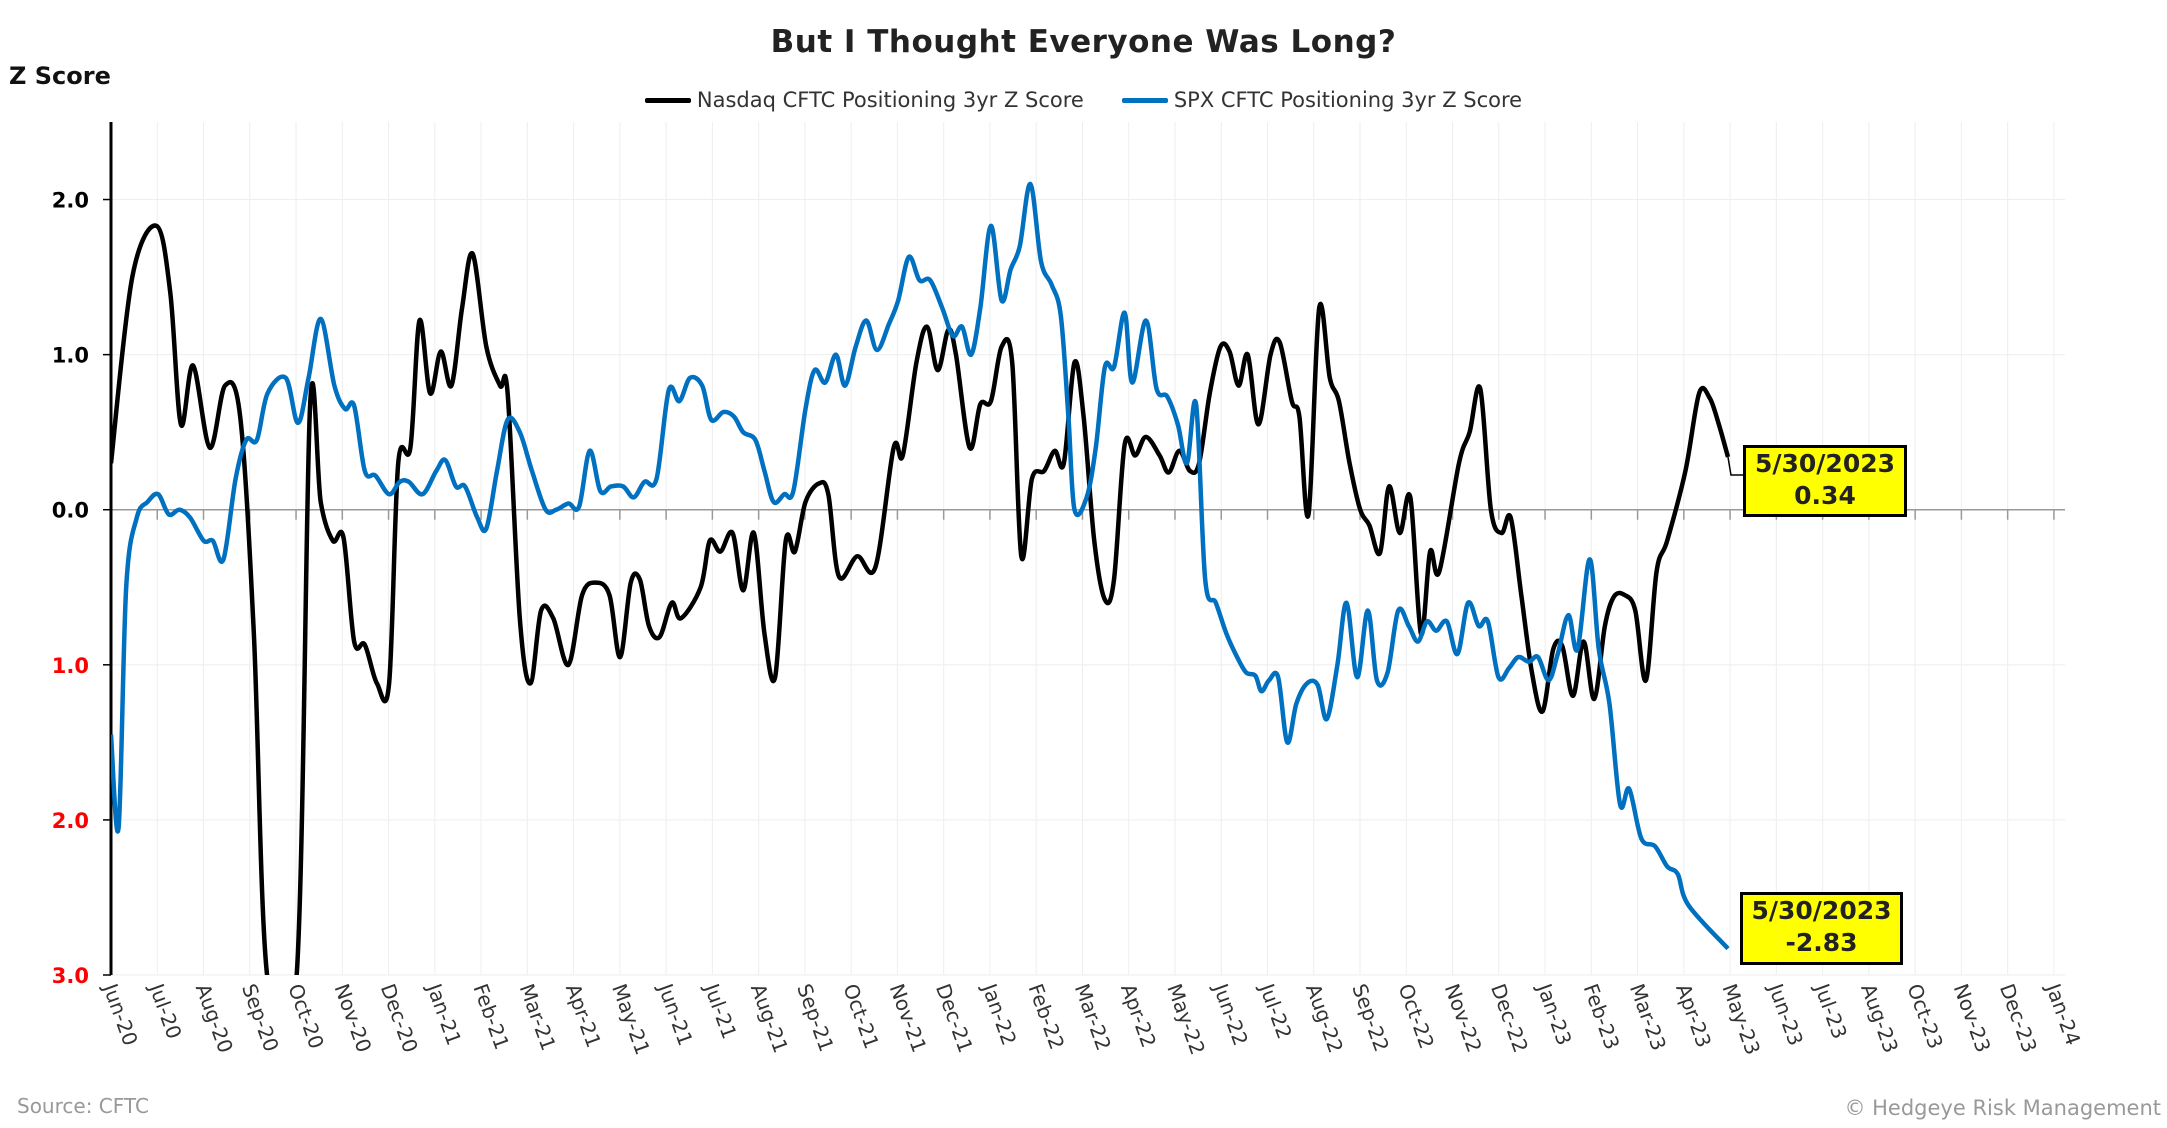 This screenshot has height=1128, width=2167. Describe the element at coordinates (2063, 1014) in the screenshot. I see `x-tick-label: Jan-24` at that location.